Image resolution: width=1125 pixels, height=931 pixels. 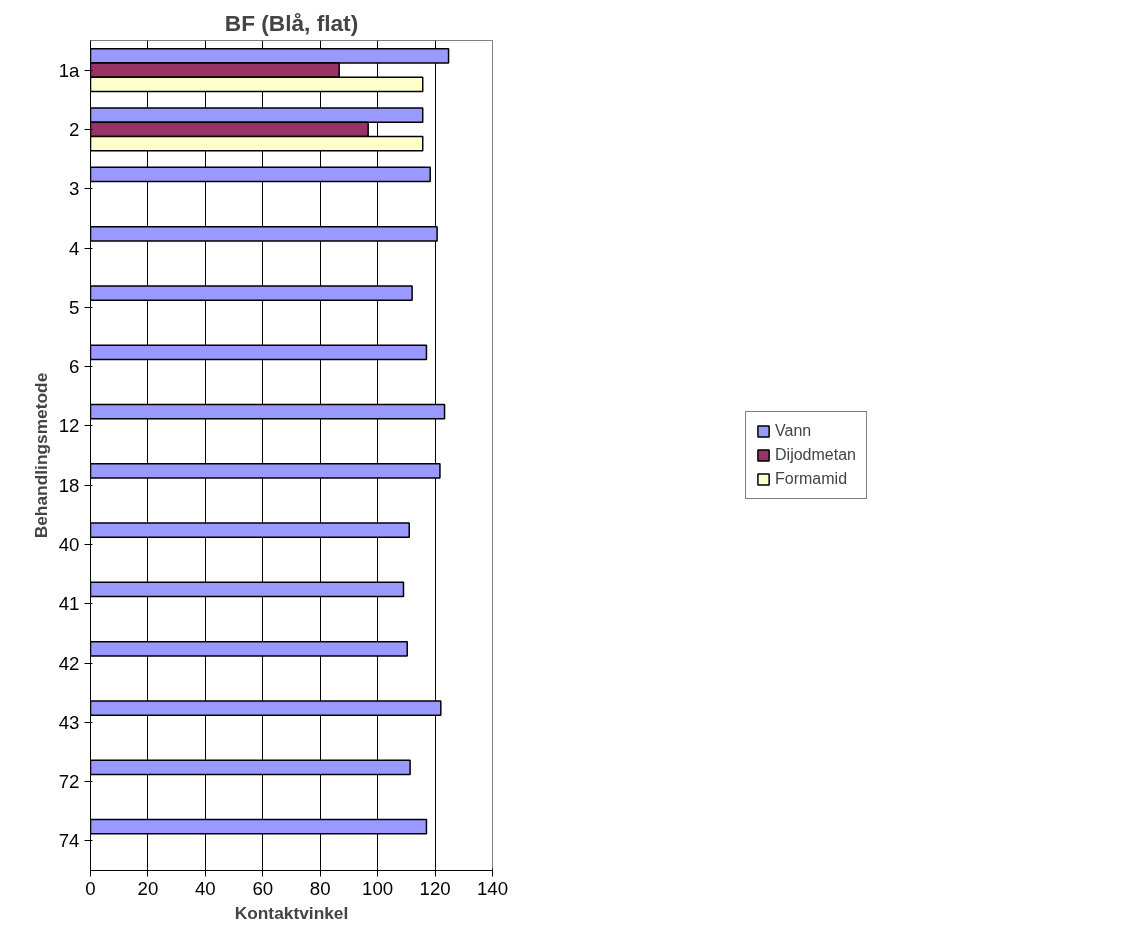 I want to click on x-tick-label: 60, so click(x=263, y=888).